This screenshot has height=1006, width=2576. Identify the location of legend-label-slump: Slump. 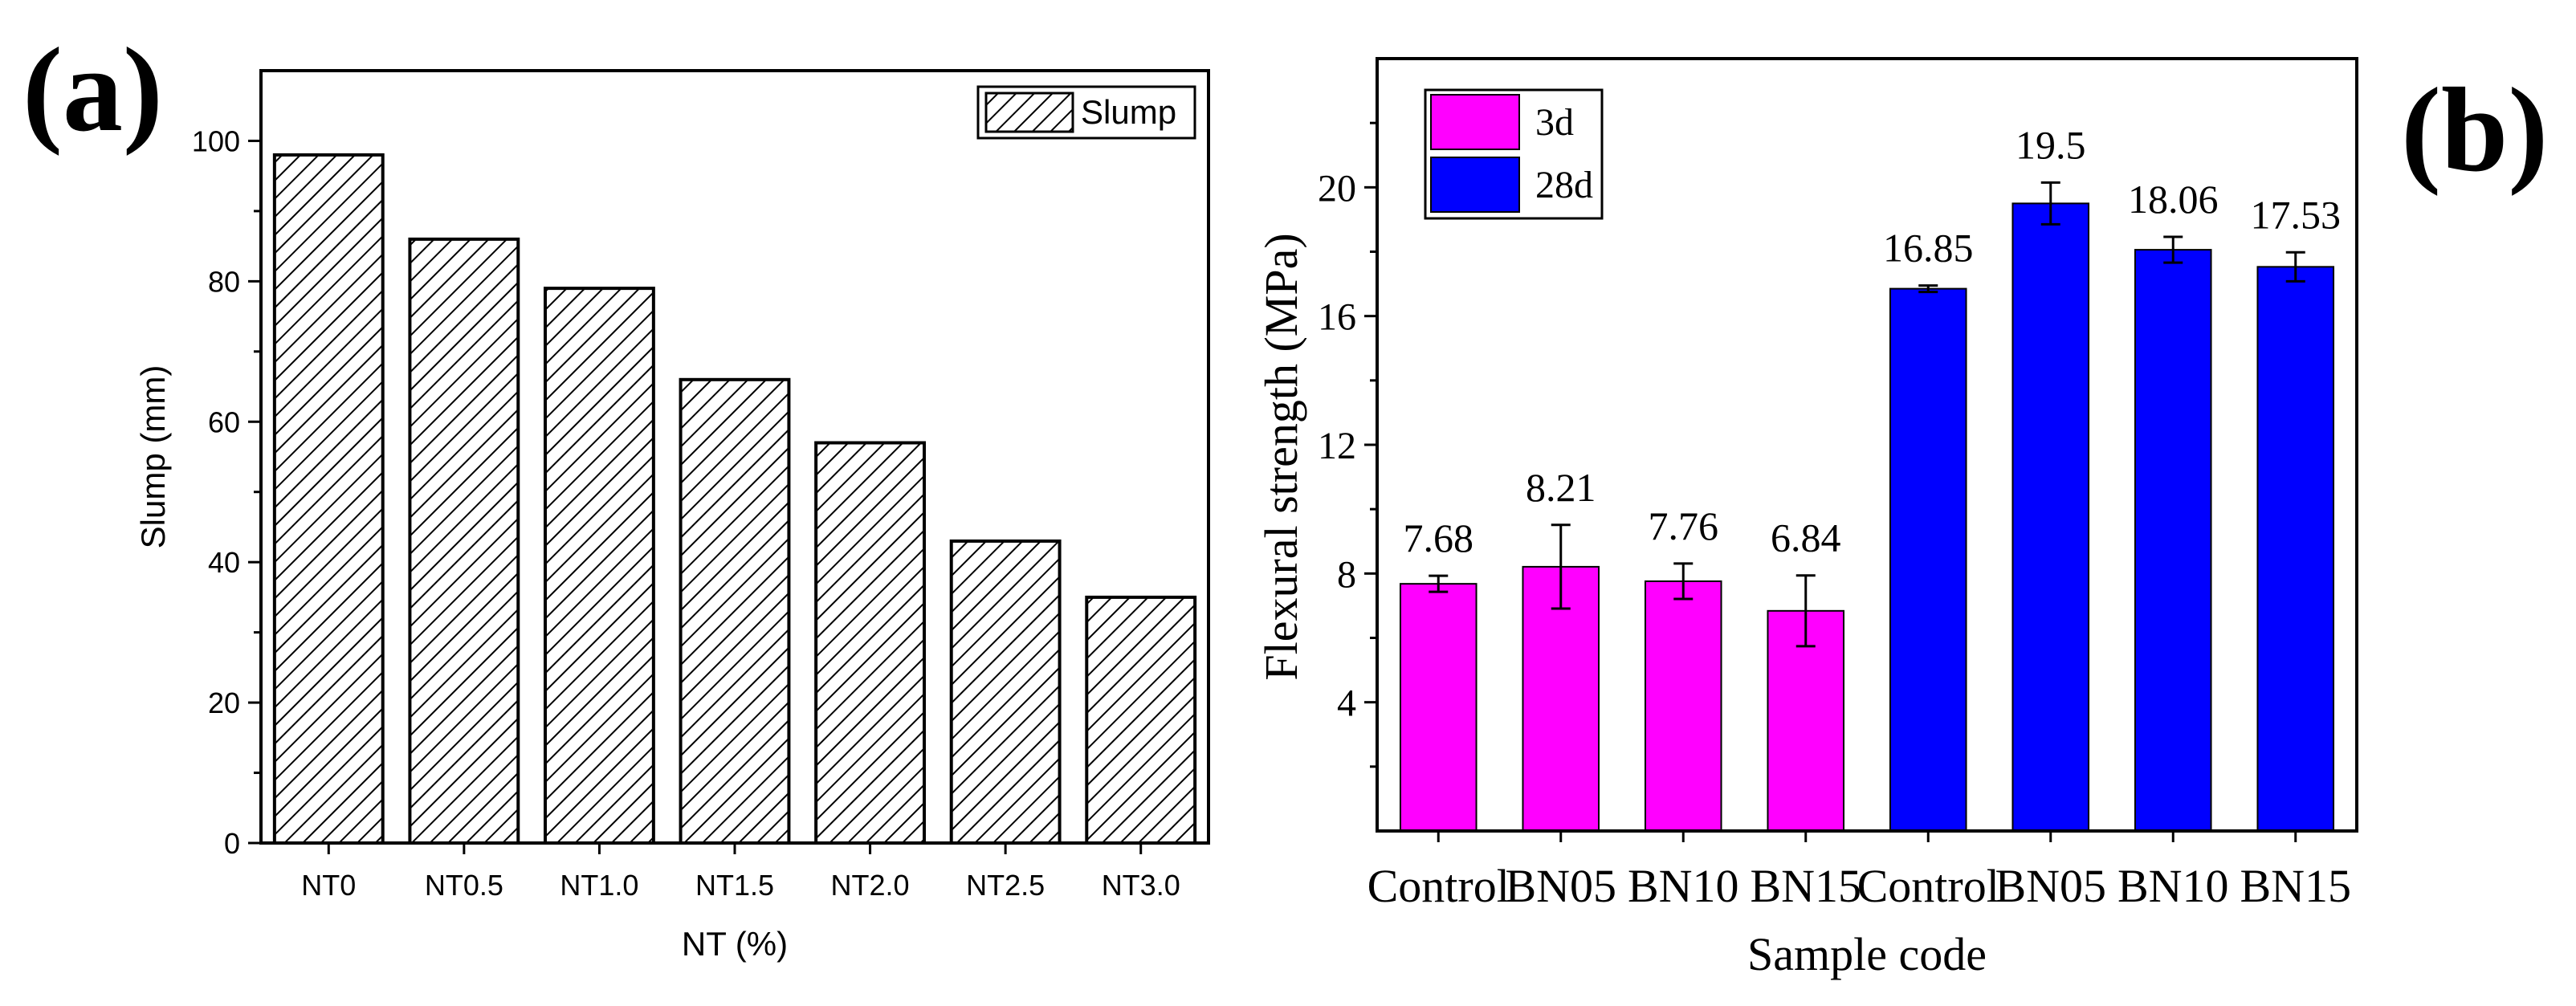
(1128, 112).